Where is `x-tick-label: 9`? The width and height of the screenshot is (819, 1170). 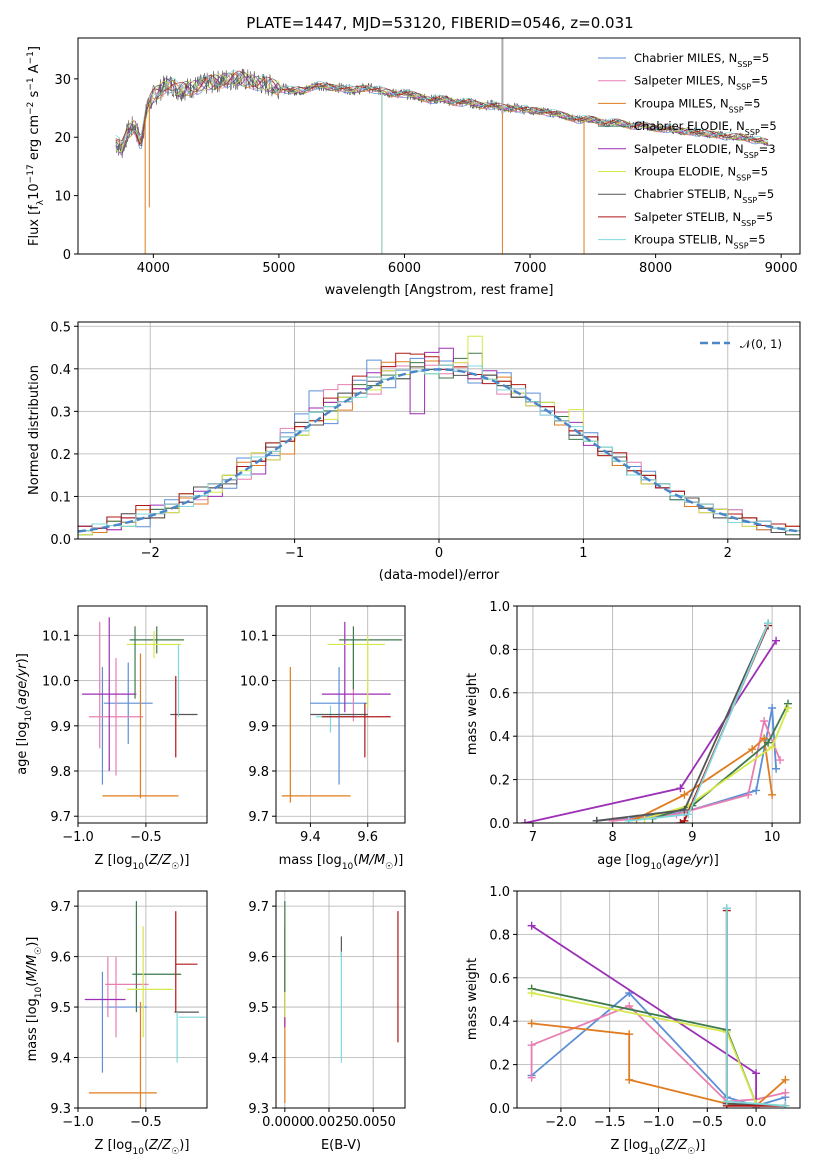
x-tick-label: 9 is located at coordinates (692, 837).